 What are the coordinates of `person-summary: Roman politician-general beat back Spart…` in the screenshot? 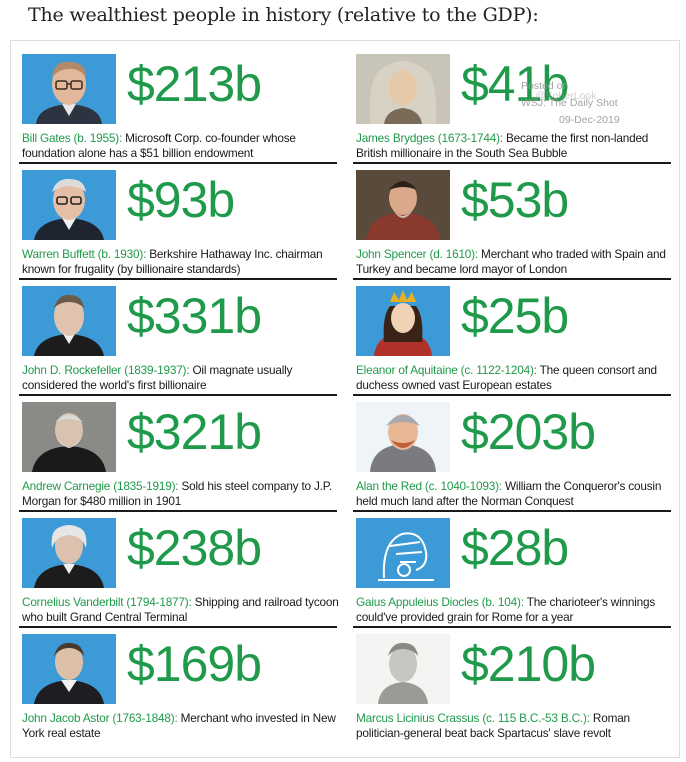 It's located at (493, 725).